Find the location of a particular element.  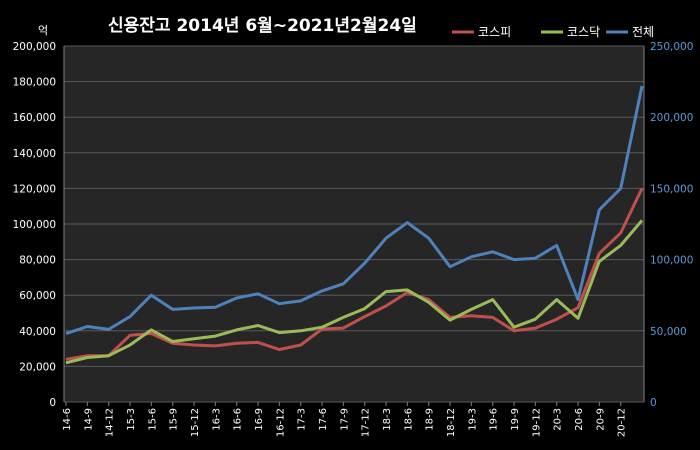

y-tick-label: 80,000 is located at coordinates (37, 261).